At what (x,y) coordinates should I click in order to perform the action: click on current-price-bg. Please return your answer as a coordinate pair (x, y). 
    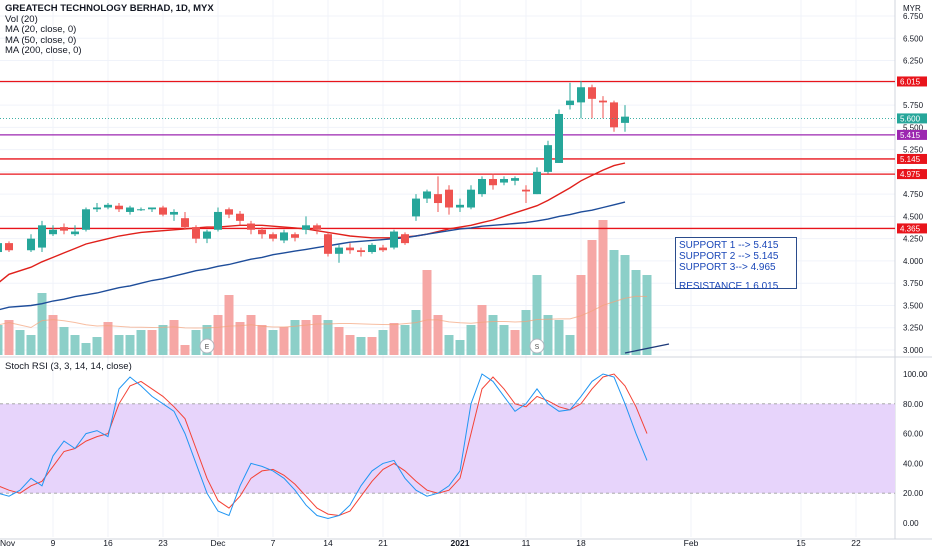
    Looking at the image, I should click on (912, 118).